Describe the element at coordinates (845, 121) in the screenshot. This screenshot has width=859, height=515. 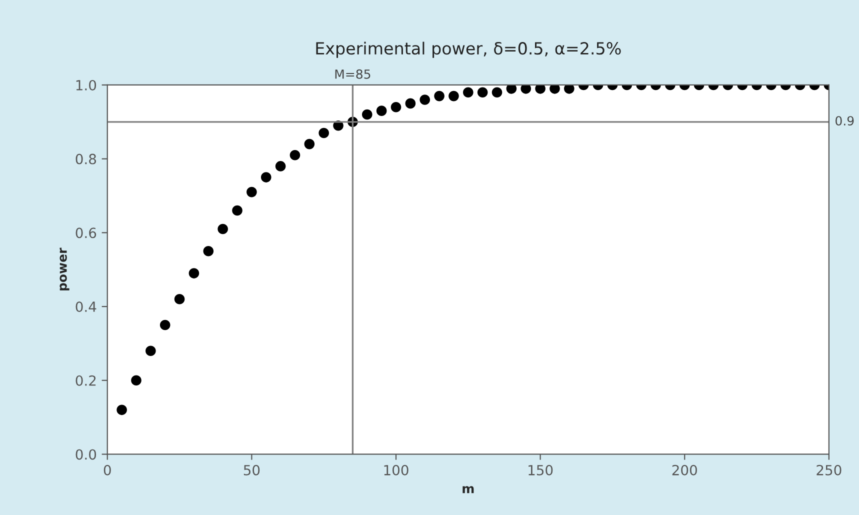
I see `ref-line-label: 0.9` at that location.